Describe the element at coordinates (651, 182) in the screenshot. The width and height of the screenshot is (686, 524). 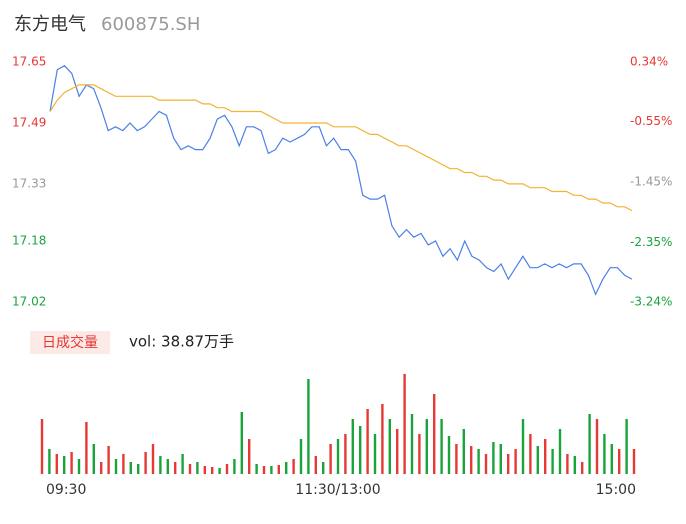
I see `y2-tick-label: -1.45%` at that location.